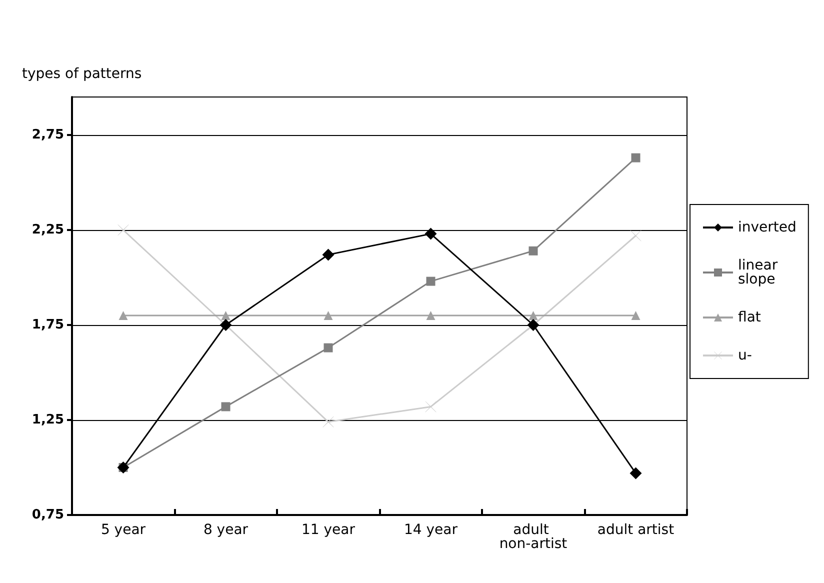 This screenshot has height=583, width=824. I want to click on x-tick-label: 11 year, so click(329, 530).